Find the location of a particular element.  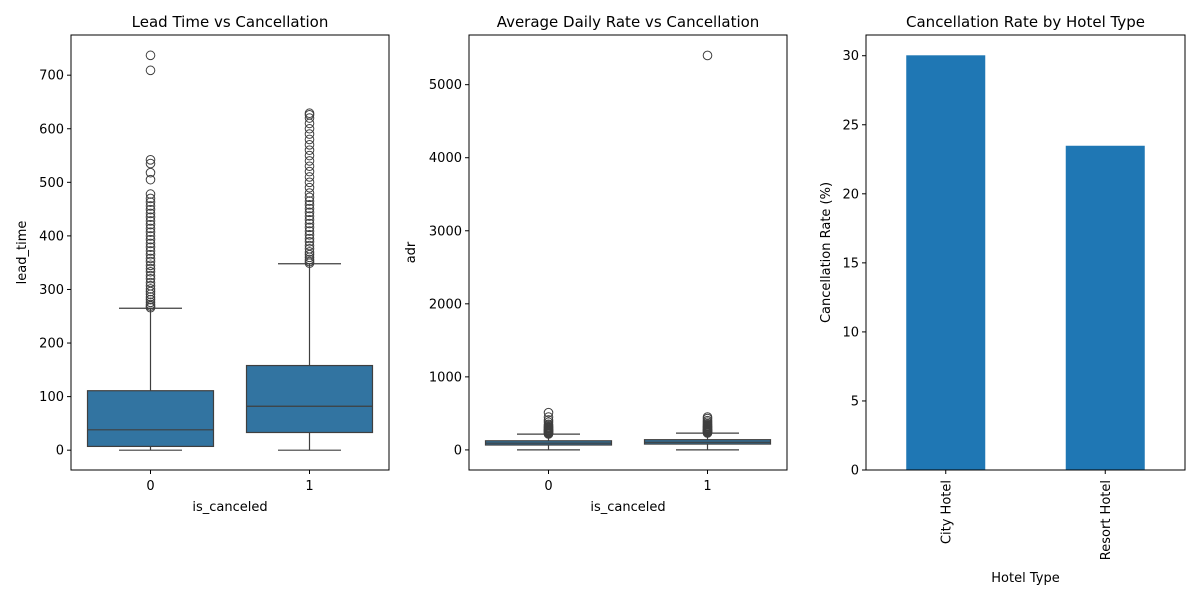

y-tick-label: 4000 is located at coordinates (445, 158).